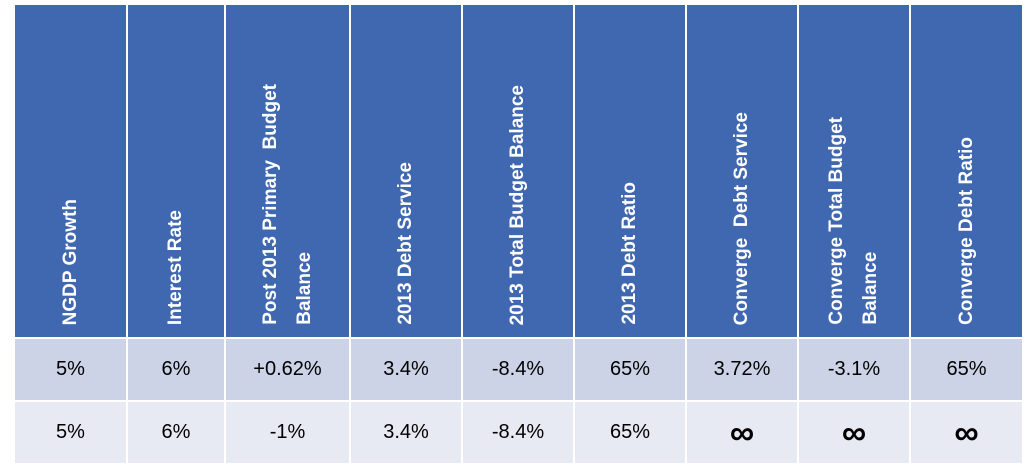 The image size is (1024, 467). I want to click on header-converge-debt-service: Converge Debt Service, so click(742, 171).